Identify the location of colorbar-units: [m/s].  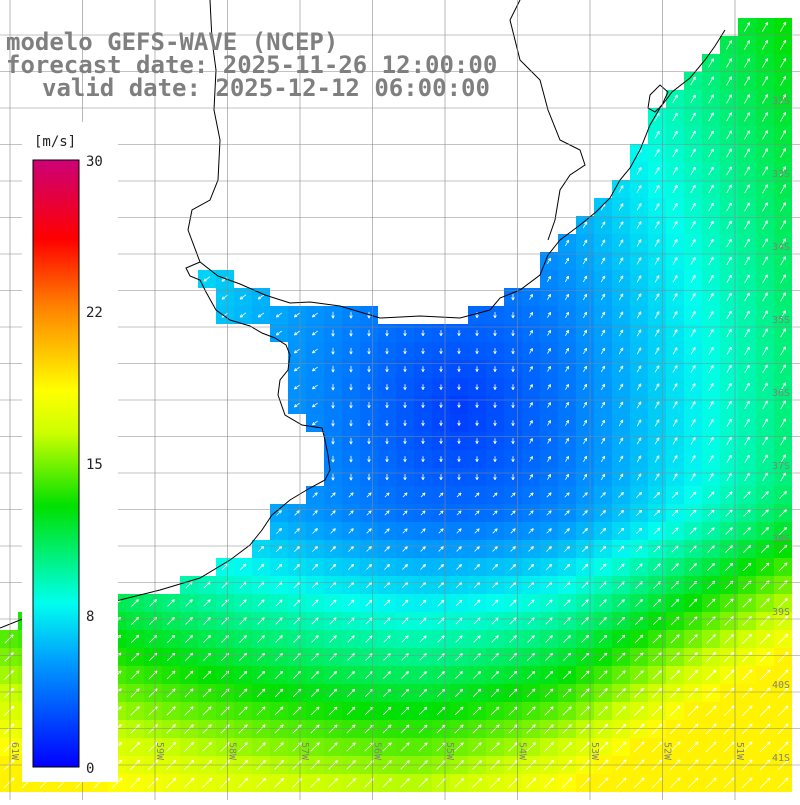
(55, 142).